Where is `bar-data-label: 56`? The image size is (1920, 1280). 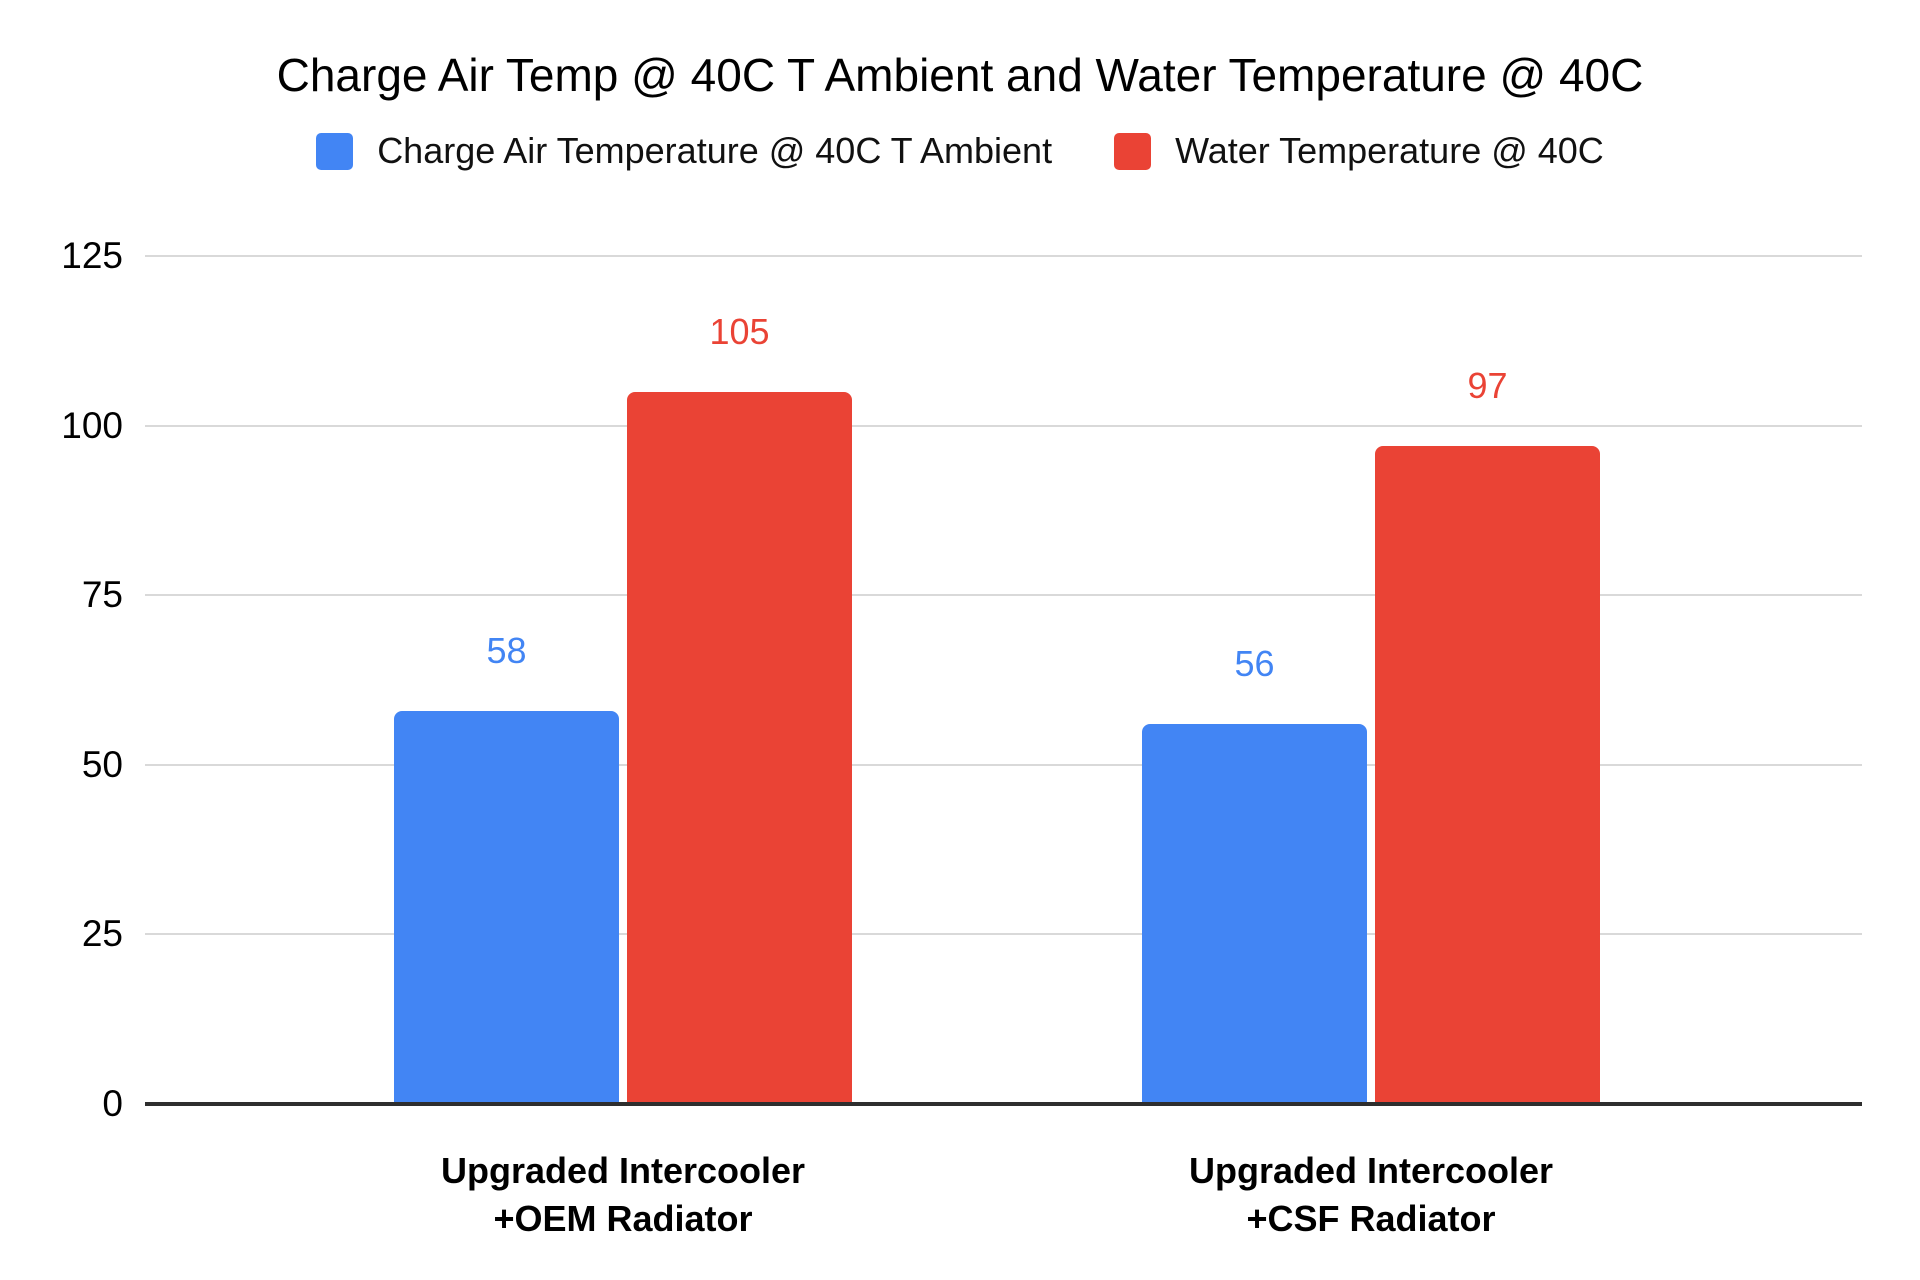
bar-data-label: 56 is located at coordinates (1254, 664).